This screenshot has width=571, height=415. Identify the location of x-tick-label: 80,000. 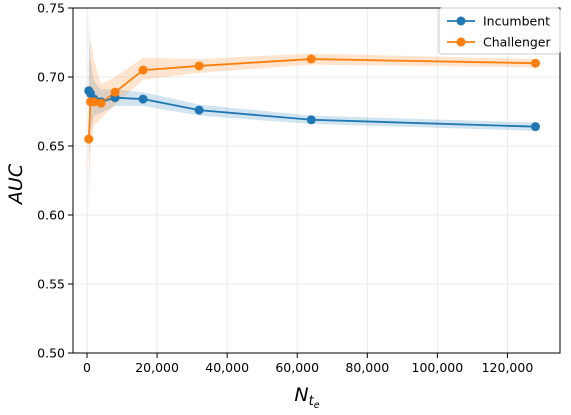
(367, 367).